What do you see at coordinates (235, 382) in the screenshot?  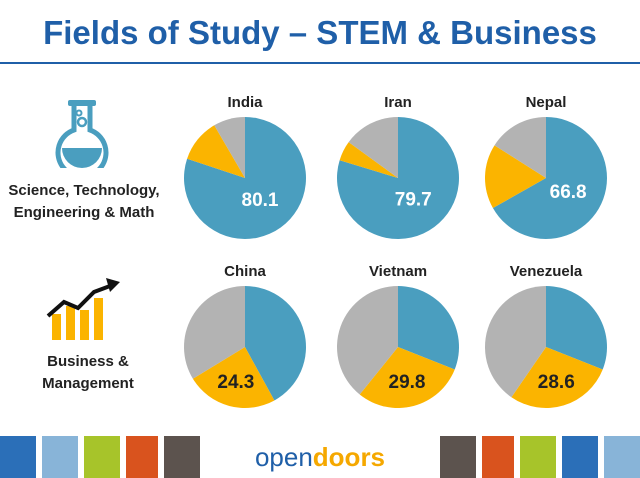 I see `pie-data-label: 24.3` at bounding box center [235, 382].